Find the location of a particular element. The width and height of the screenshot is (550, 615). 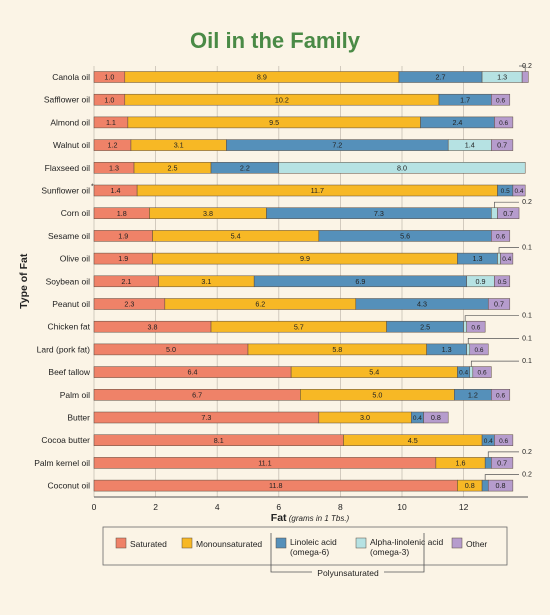

category-label: Beef tallow is located at coordinates (69, 372).